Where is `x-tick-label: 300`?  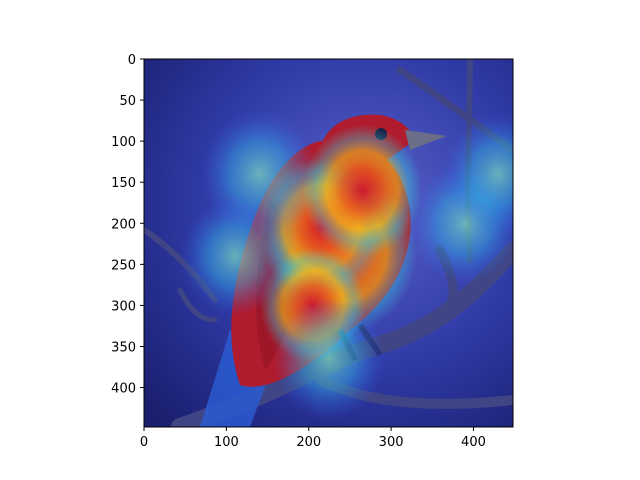 x-tick-label: 300 is located at coordinates (391, 442).